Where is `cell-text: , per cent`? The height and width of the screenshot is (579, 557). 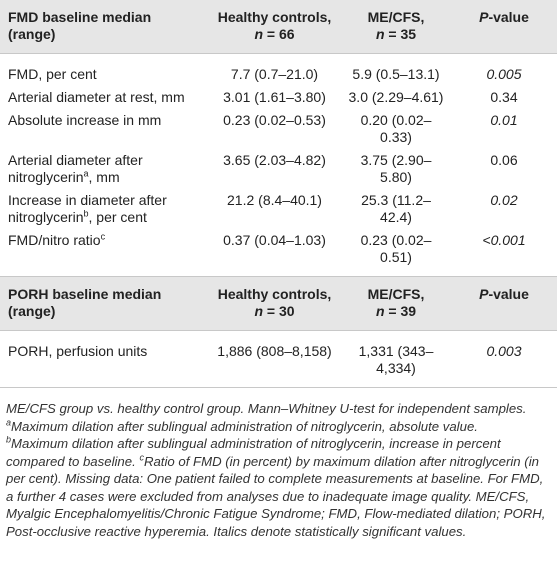
cell-text: , per cent is located at coordinates (117, 217).